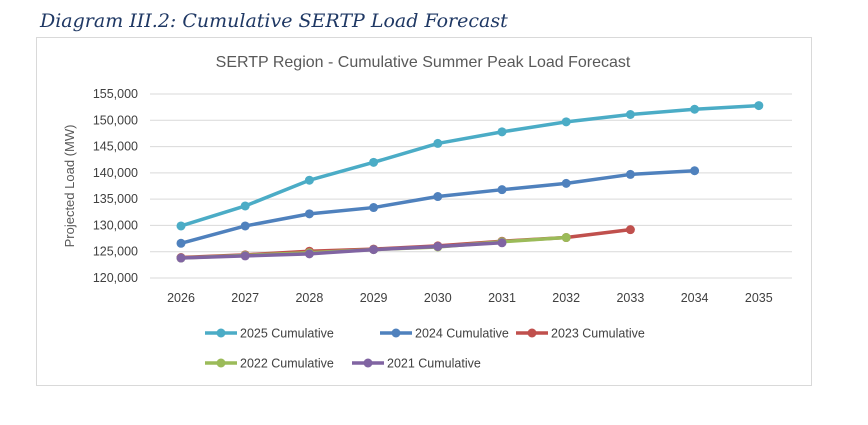 The image size is (868, 425). What do you see at coordinates (115, 199) in the screenshot?
I see `y-tick-label: 135,000` at bounding box center [115, 199].